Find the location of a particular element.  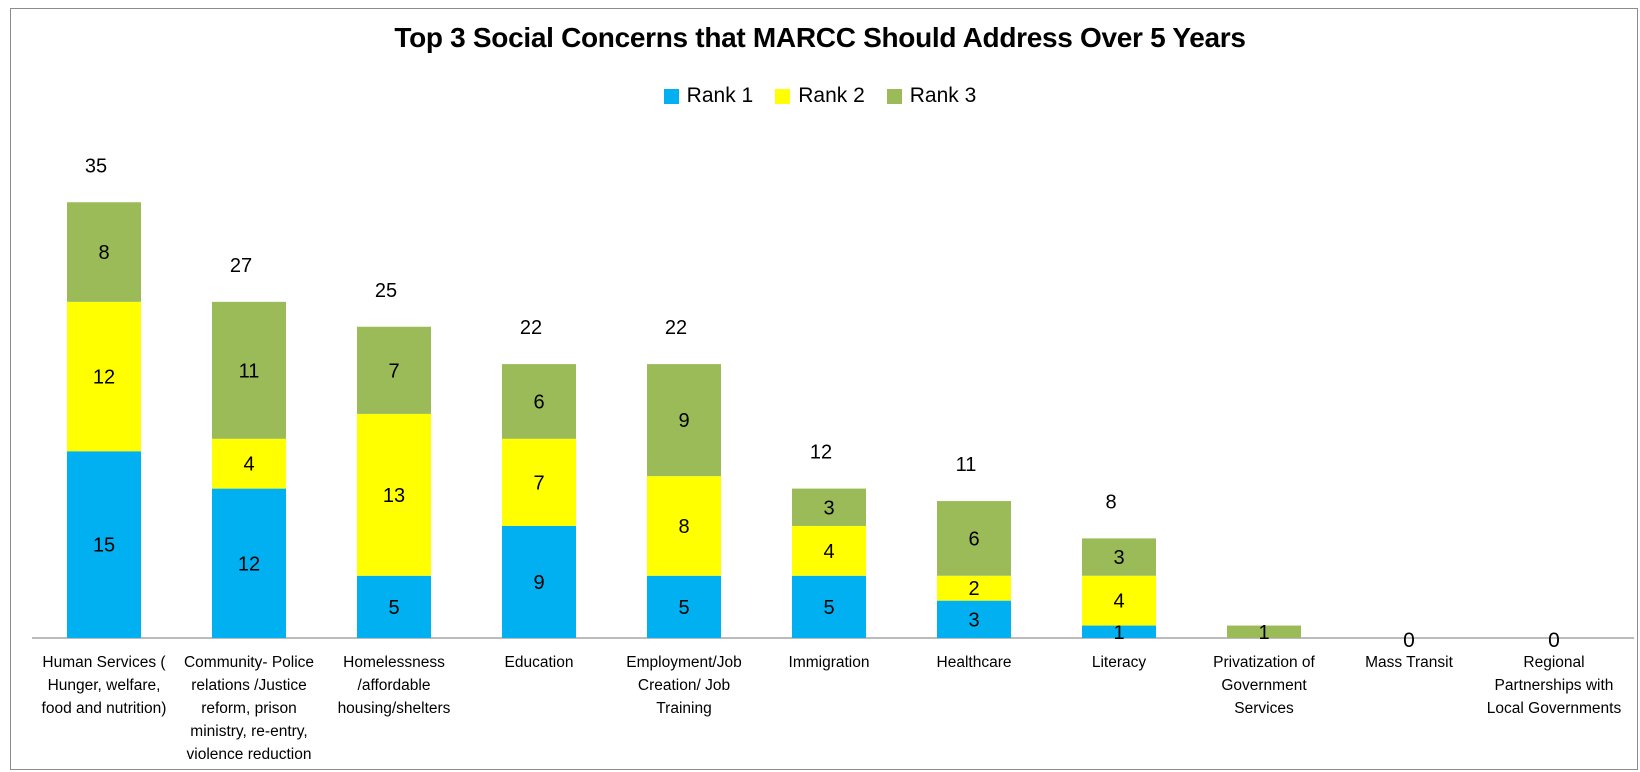

category-label: Literacy is located at coordinates (1119, 662).